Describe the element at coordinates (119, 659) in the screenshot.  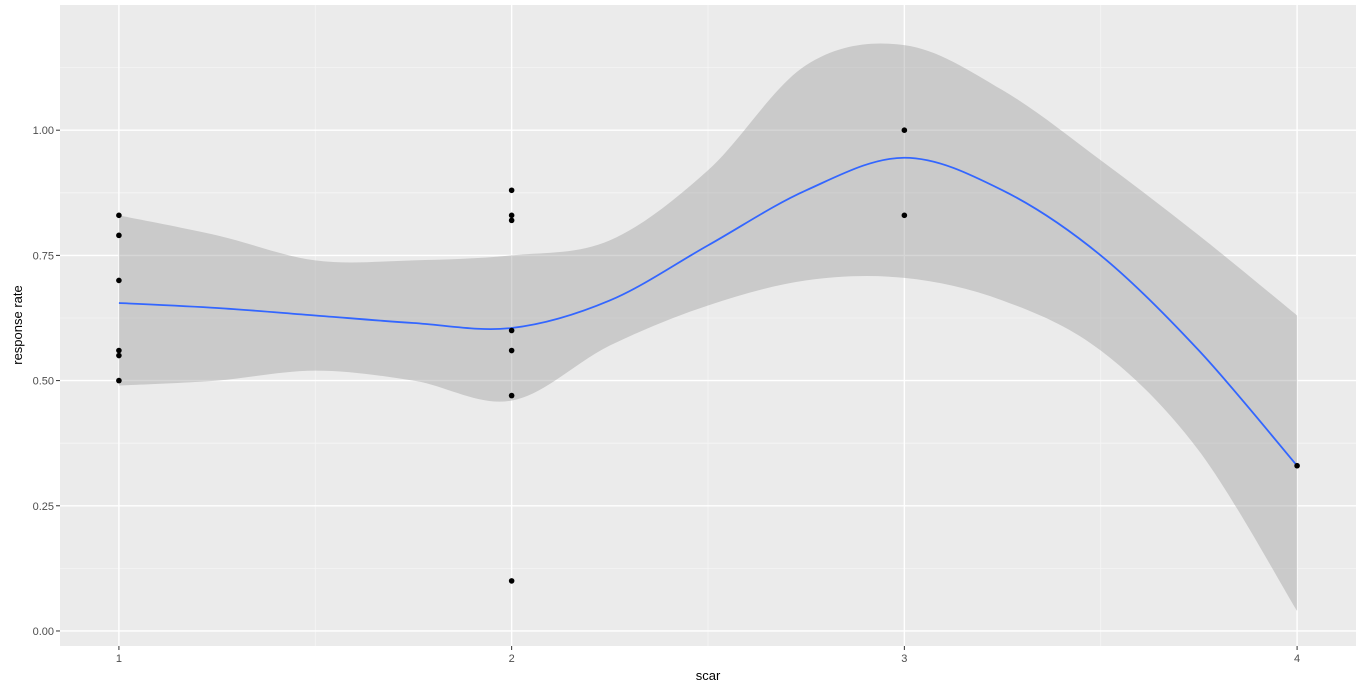
I see `x-tick-label: 1` at that location.